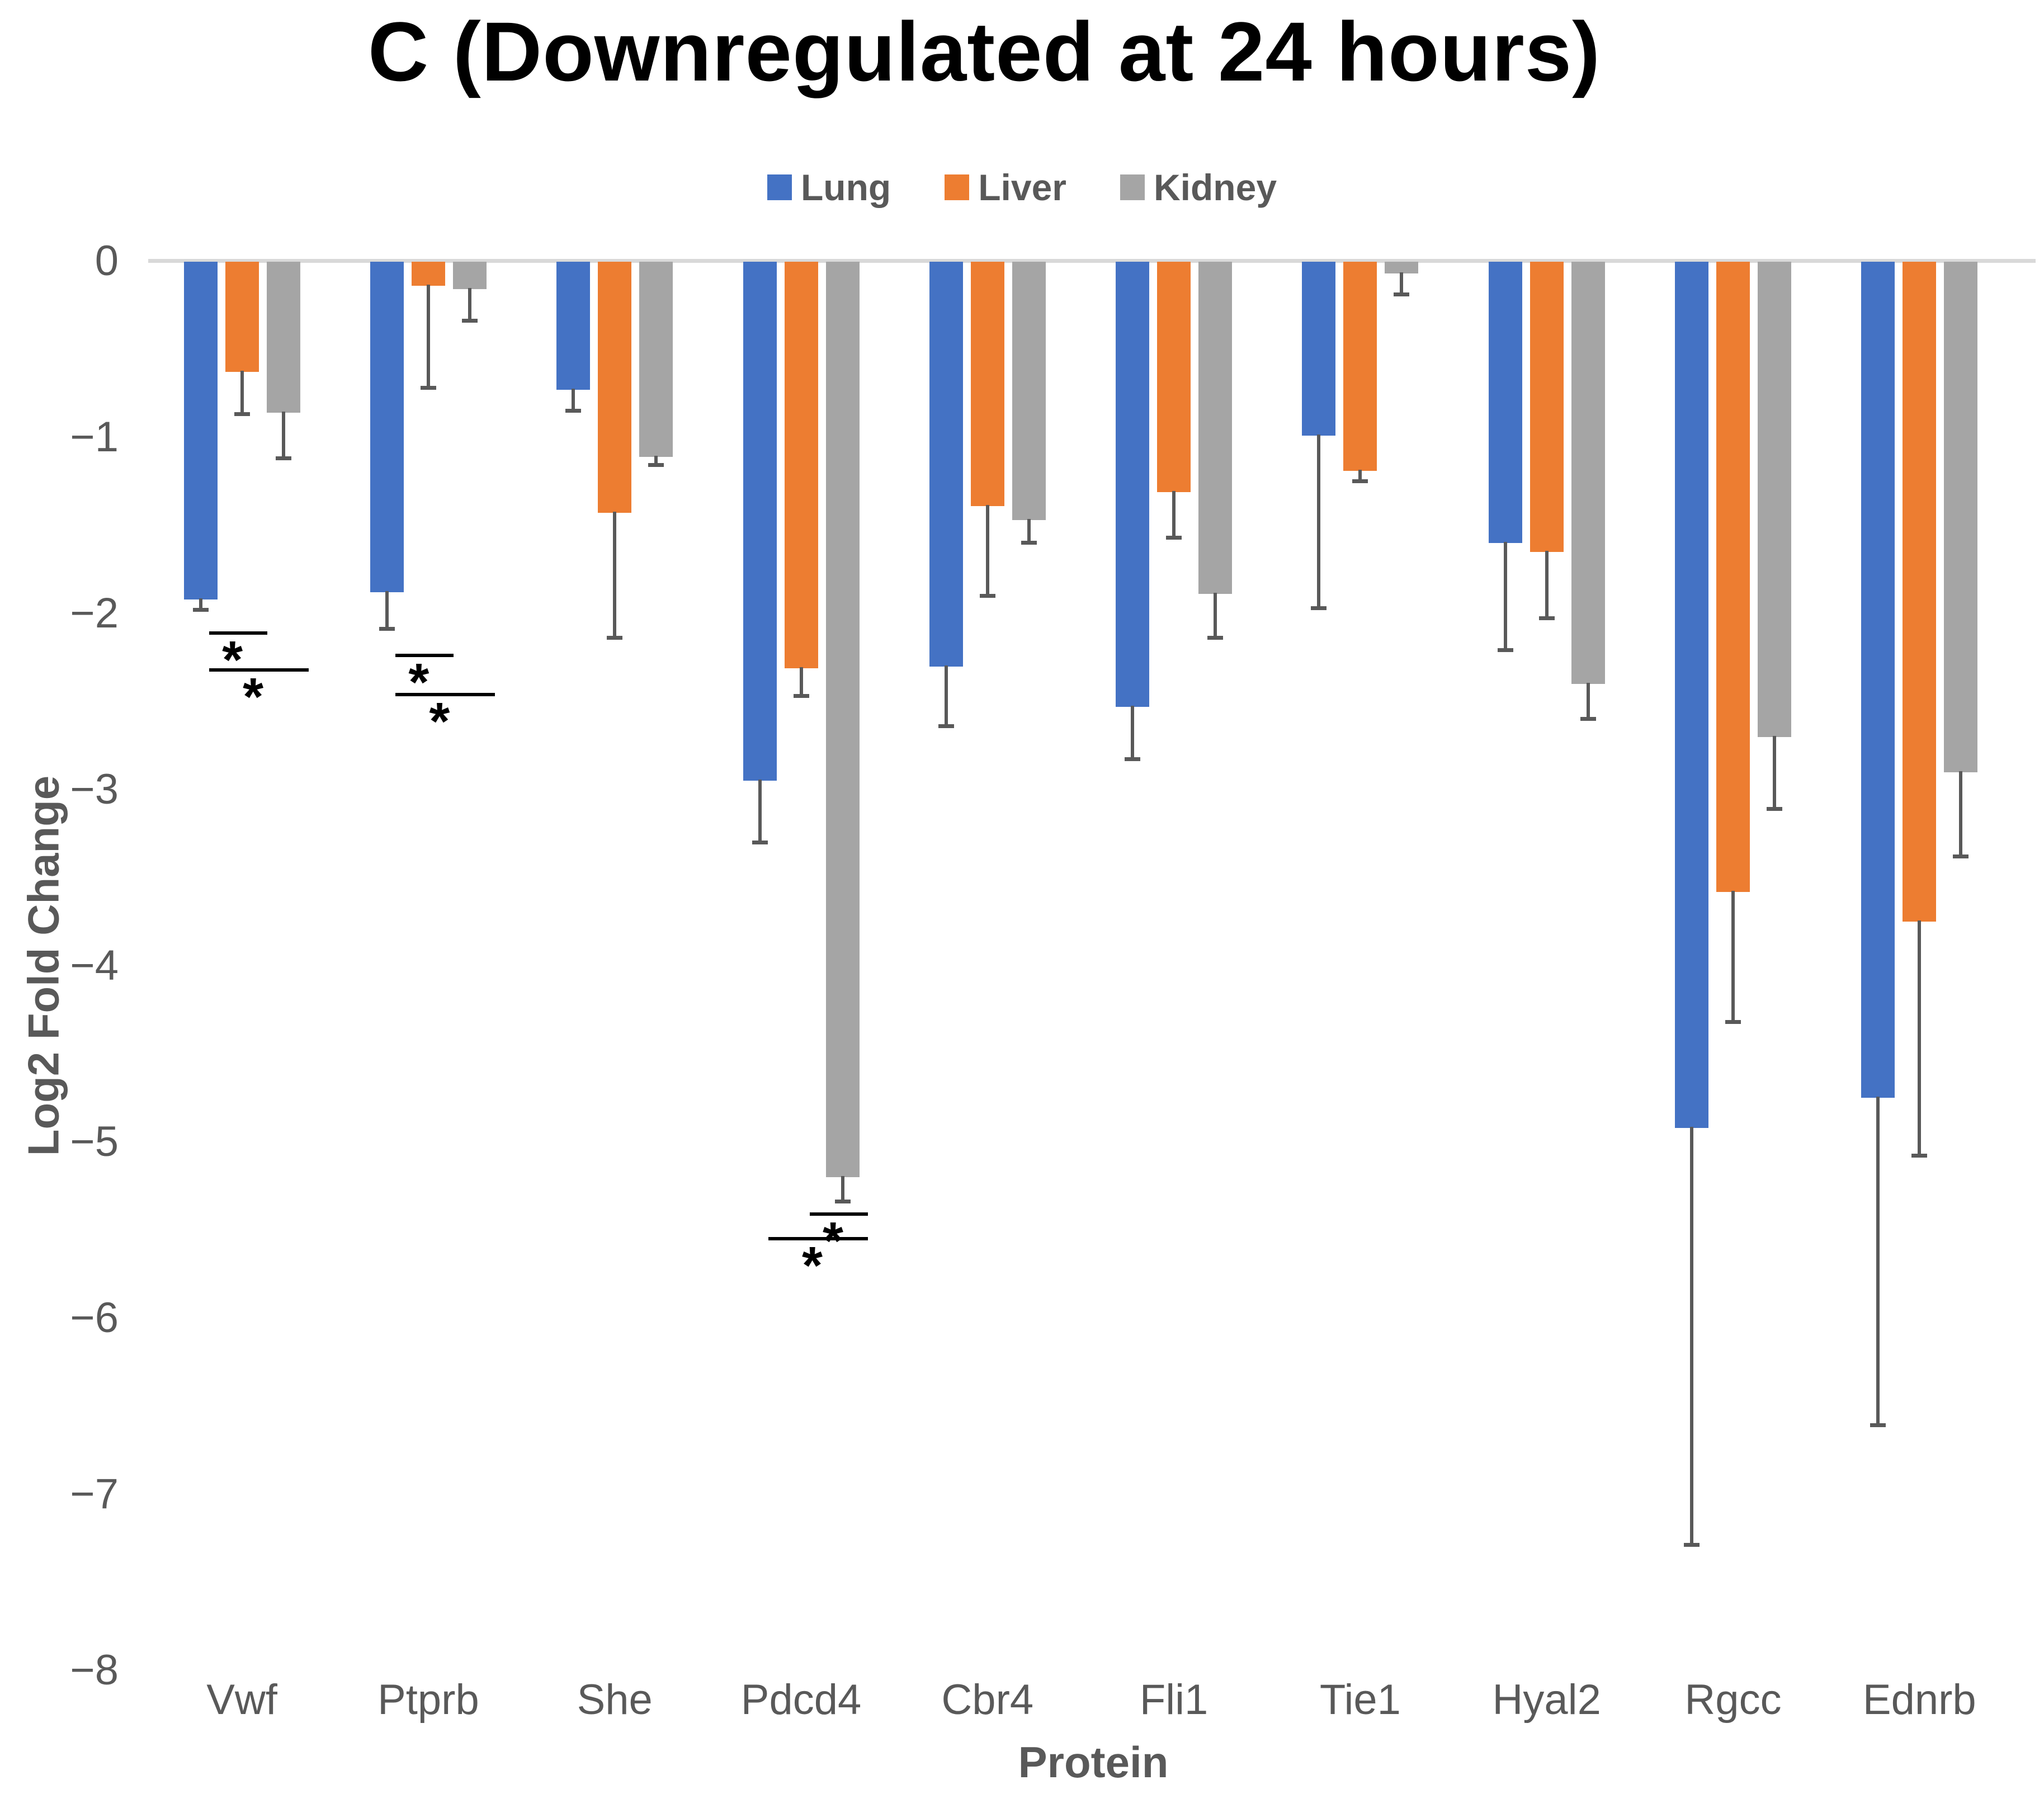 This screenshot has width=2044, height=1794. Describe the element at coordinates (1920, 592) in the screenshot. I see `bar-liver-ednrb` at that location.